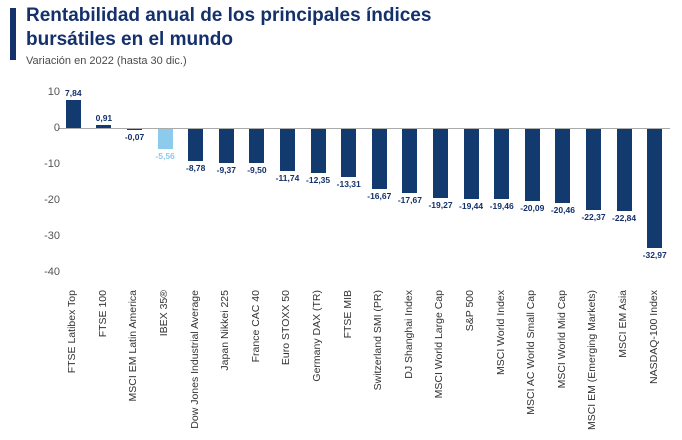  What do you see at coordinates (439, 344) in the screenshot?
I see `x-category-label: MSCI World Large Cap` at bounding box center [439, 344].